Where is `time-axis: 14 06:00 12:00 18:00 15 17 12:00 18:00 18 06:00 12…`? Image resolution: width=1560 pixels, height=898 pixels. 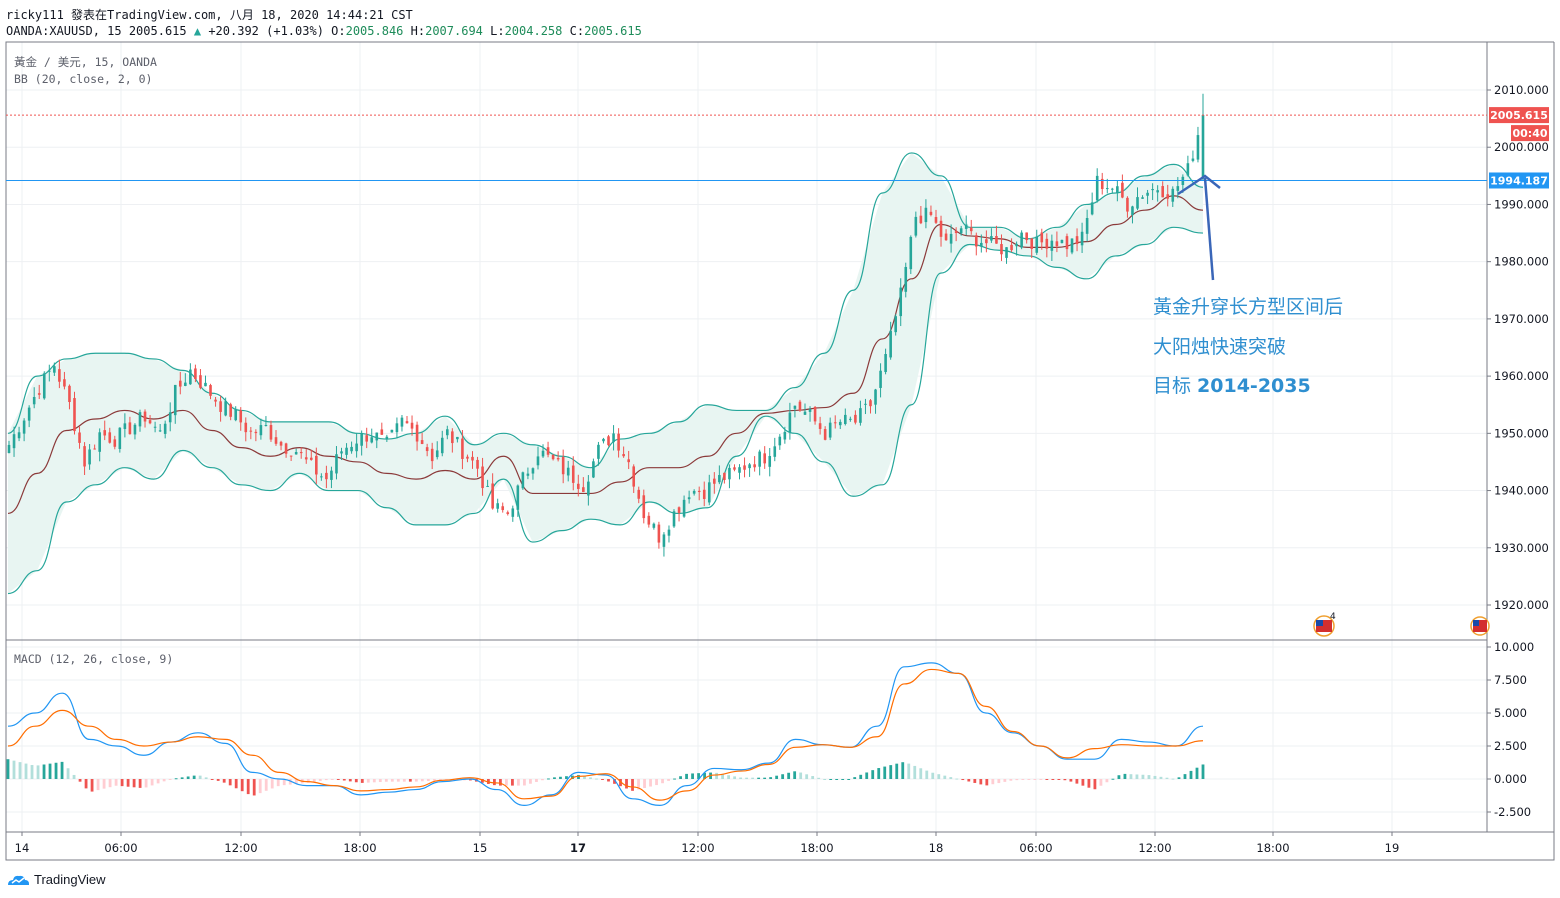
time-axis: 14 06:00 12:00 18:00 15 17 12:00 18:00 18 06:00 12… is located at coordinates (707, 843).